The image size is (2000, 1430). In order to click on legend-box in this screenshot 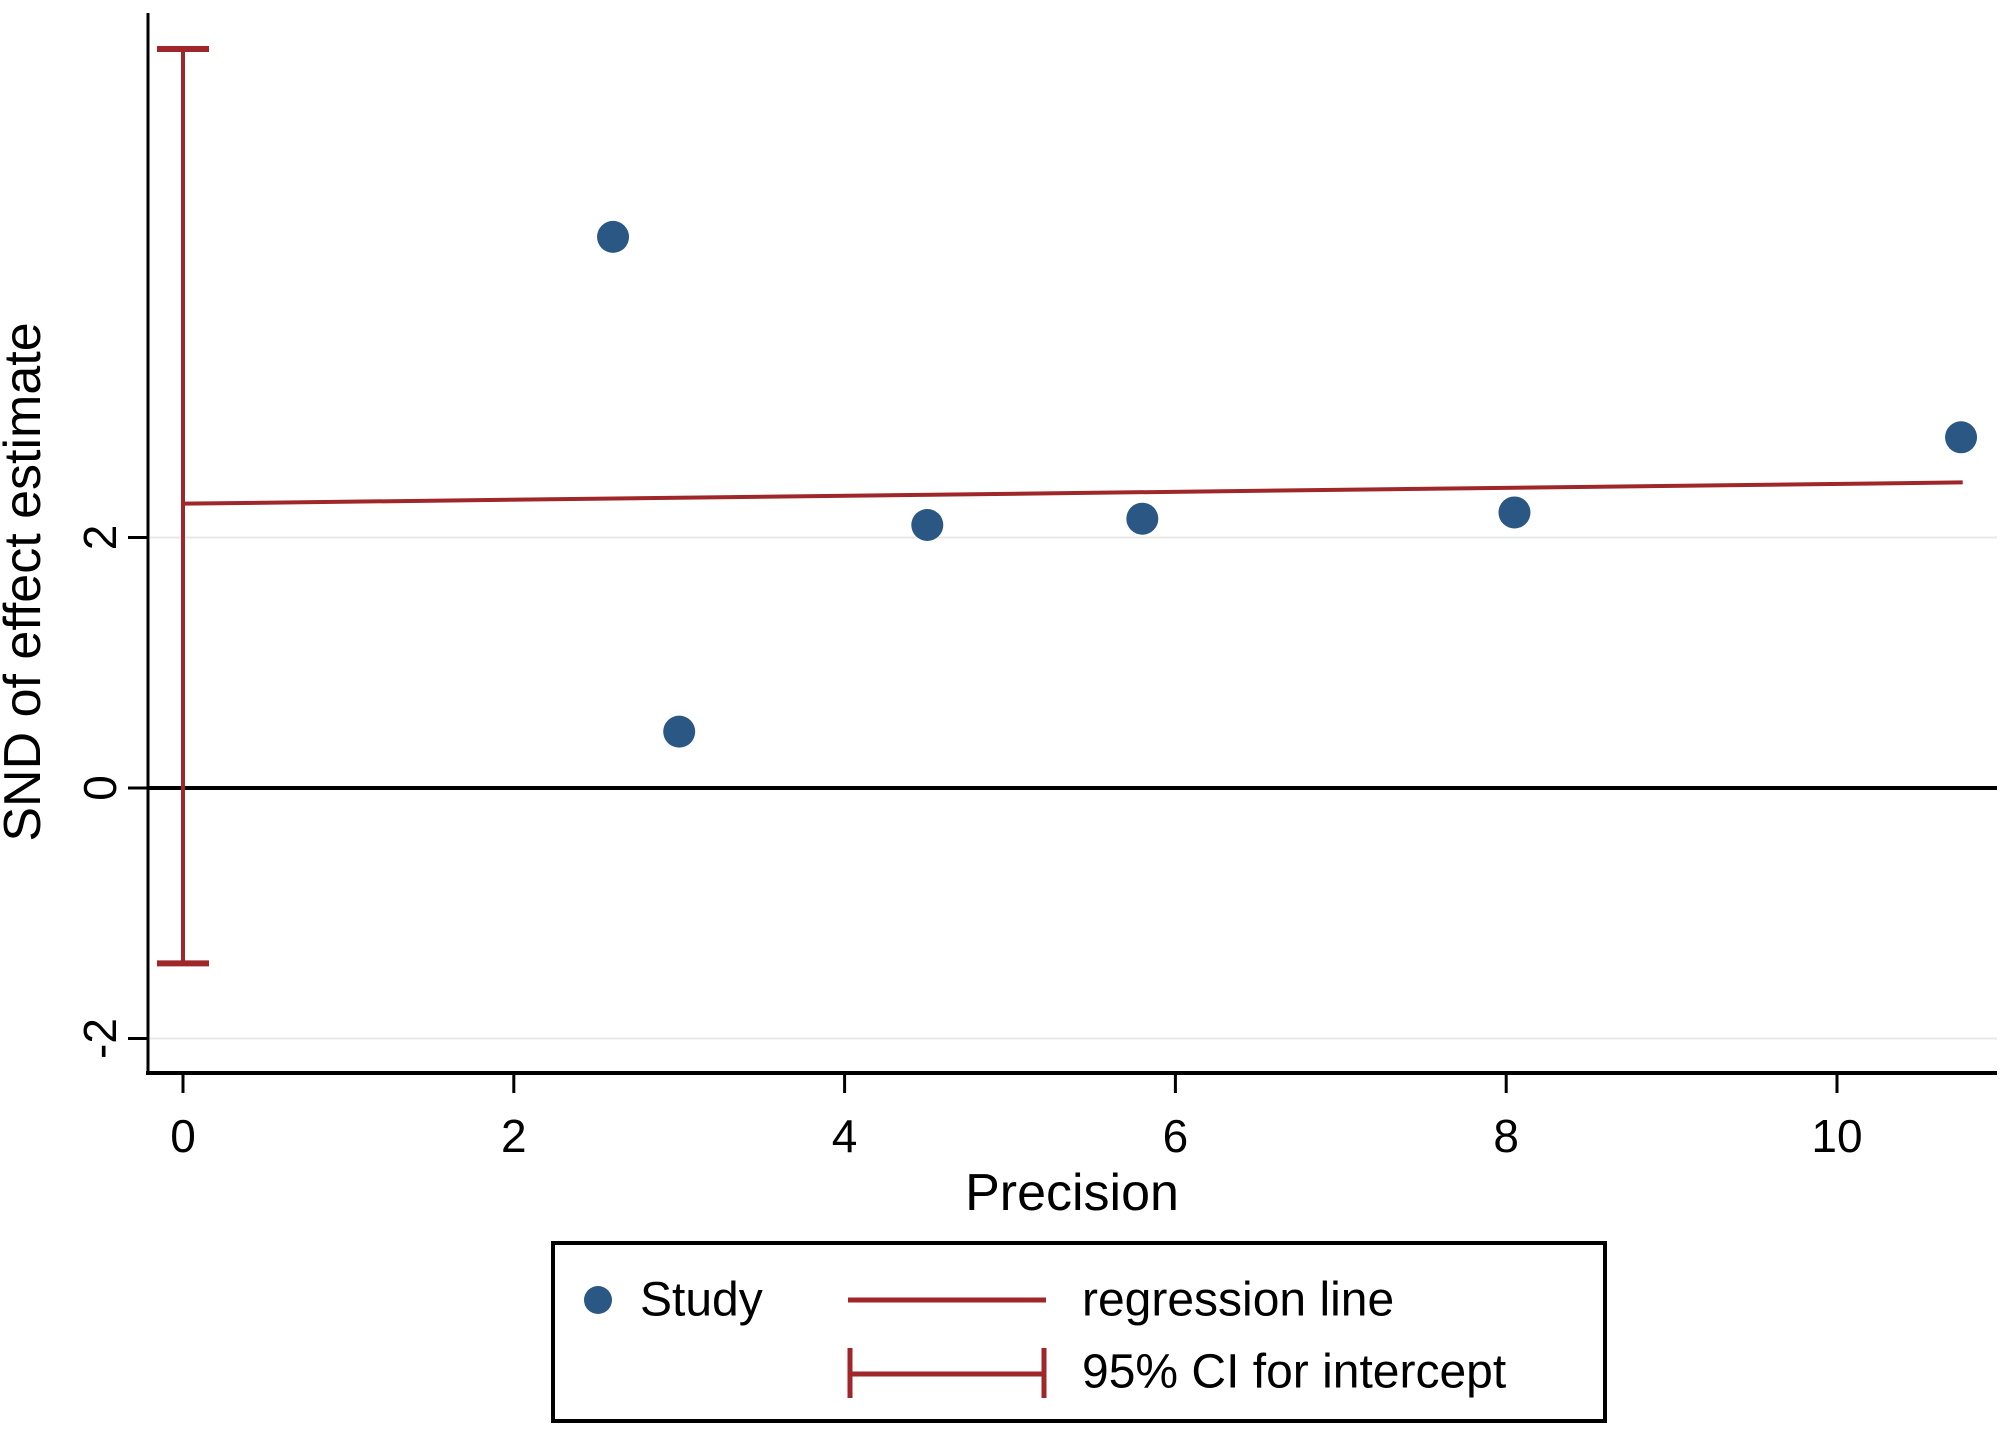, I will do `click(1079, 1332)`.